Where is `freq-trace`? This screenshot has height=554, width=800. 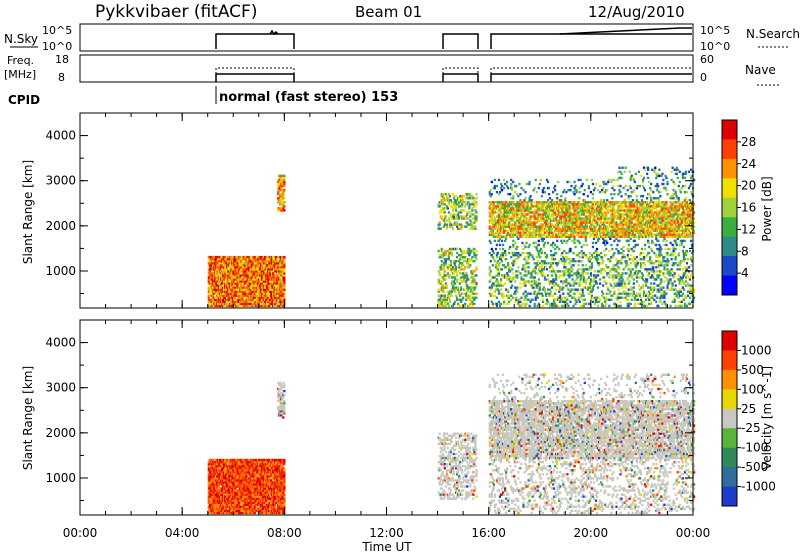 freq-trace is located at coordinates (453, 77).